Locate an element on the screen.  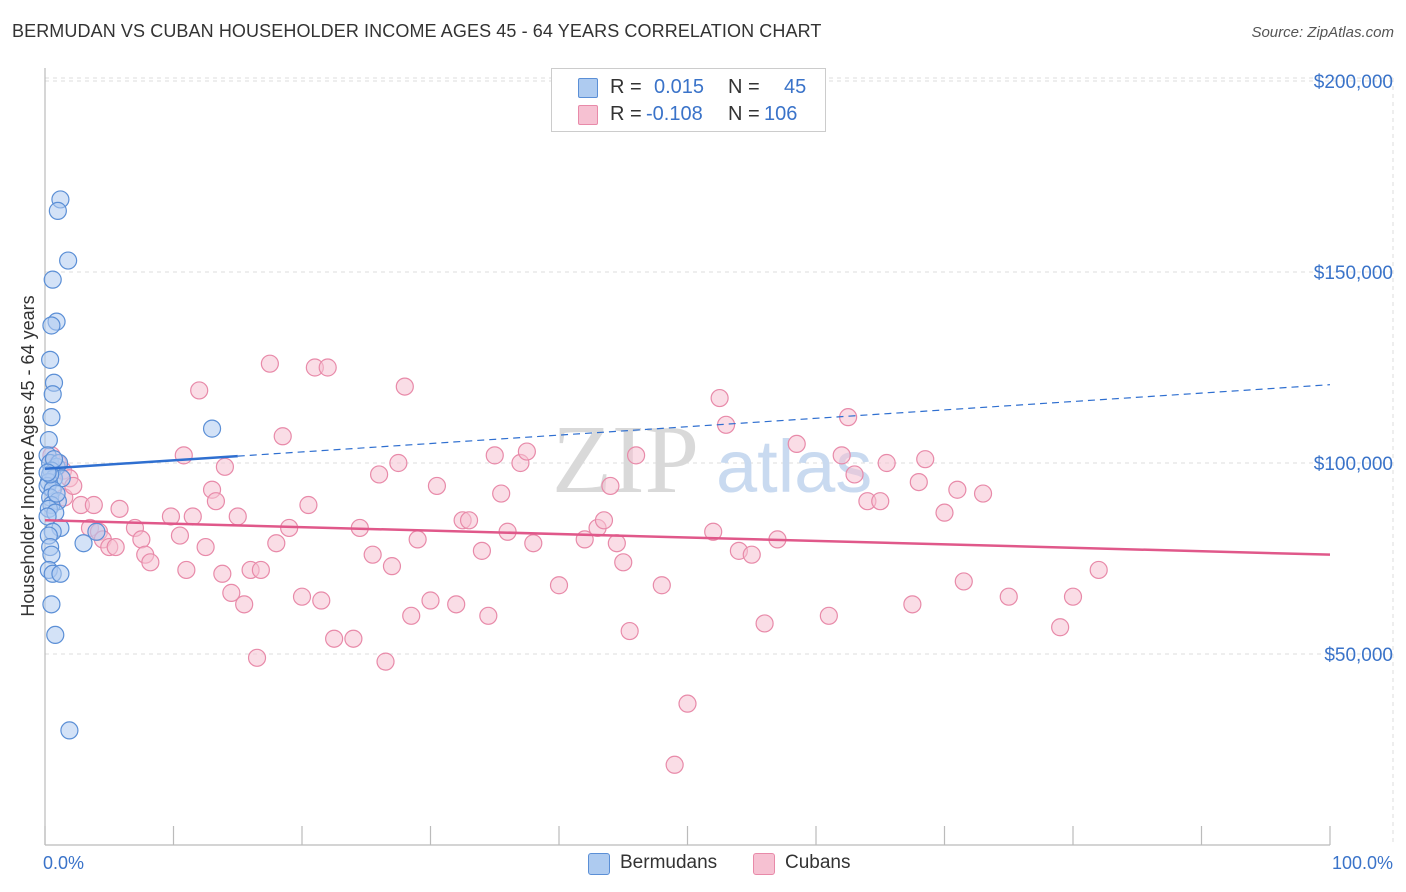
bermudans-swatch is located at coordinates (588, 88).